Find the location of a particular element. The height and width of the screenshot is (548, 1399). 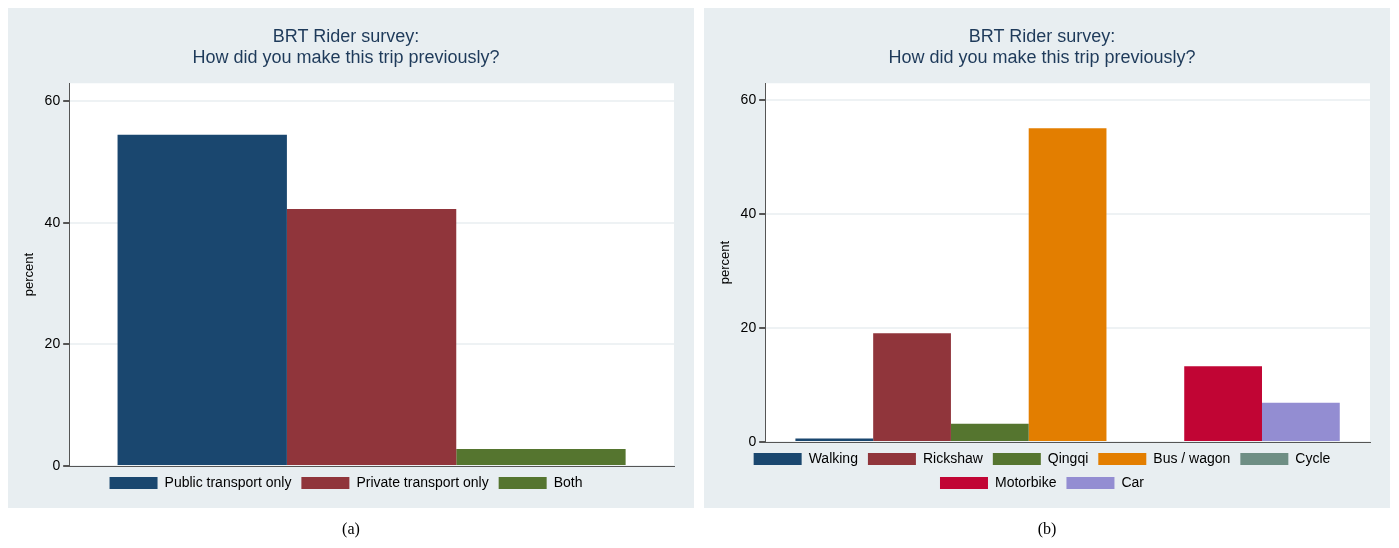

legend-label: Both is located at coordinates (568, 481).